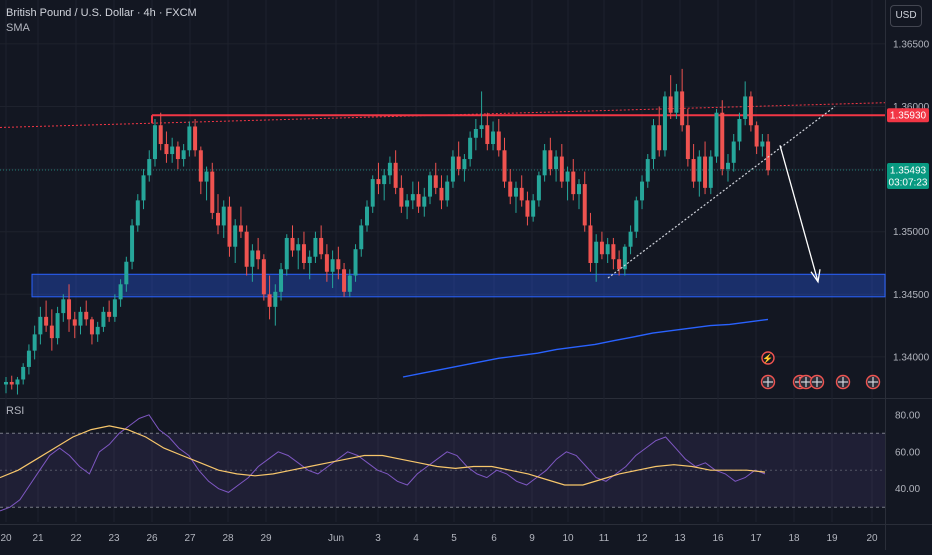 The width and height of the screenshot is (932, 555). What do you see at coordinates (416, 538) in the screenshot?
I see `x-tick-label: 4` at bounding box center [416, 538].